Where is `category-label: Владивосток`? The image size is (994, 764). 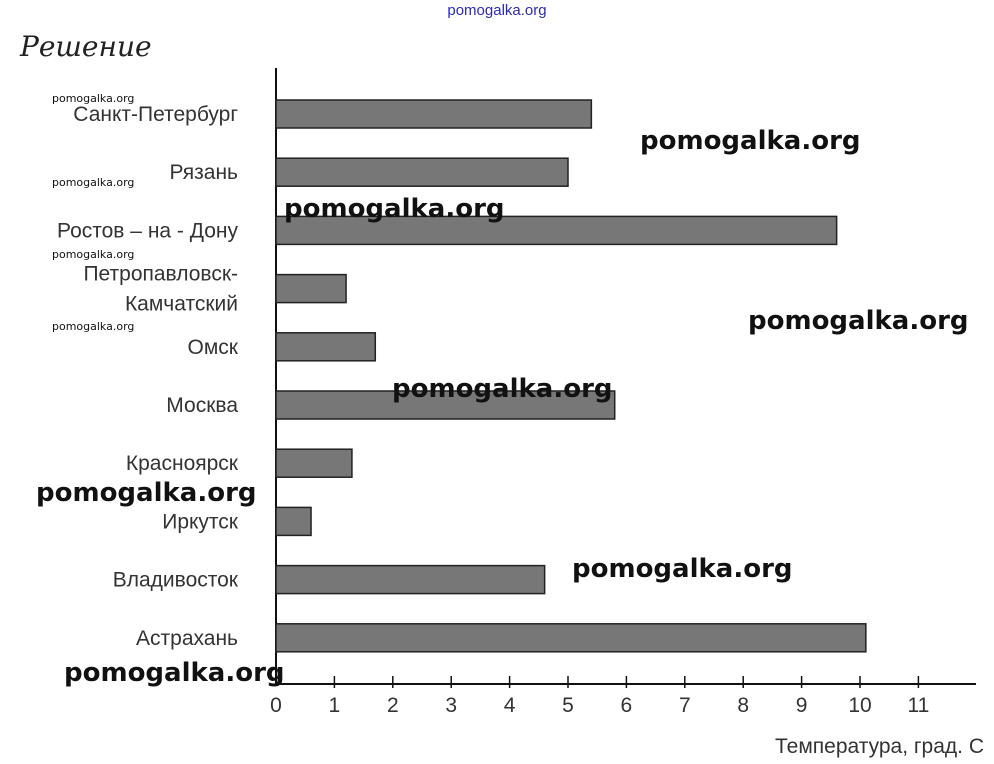 category-label: Владивосток is located at coordinates (176, 580).